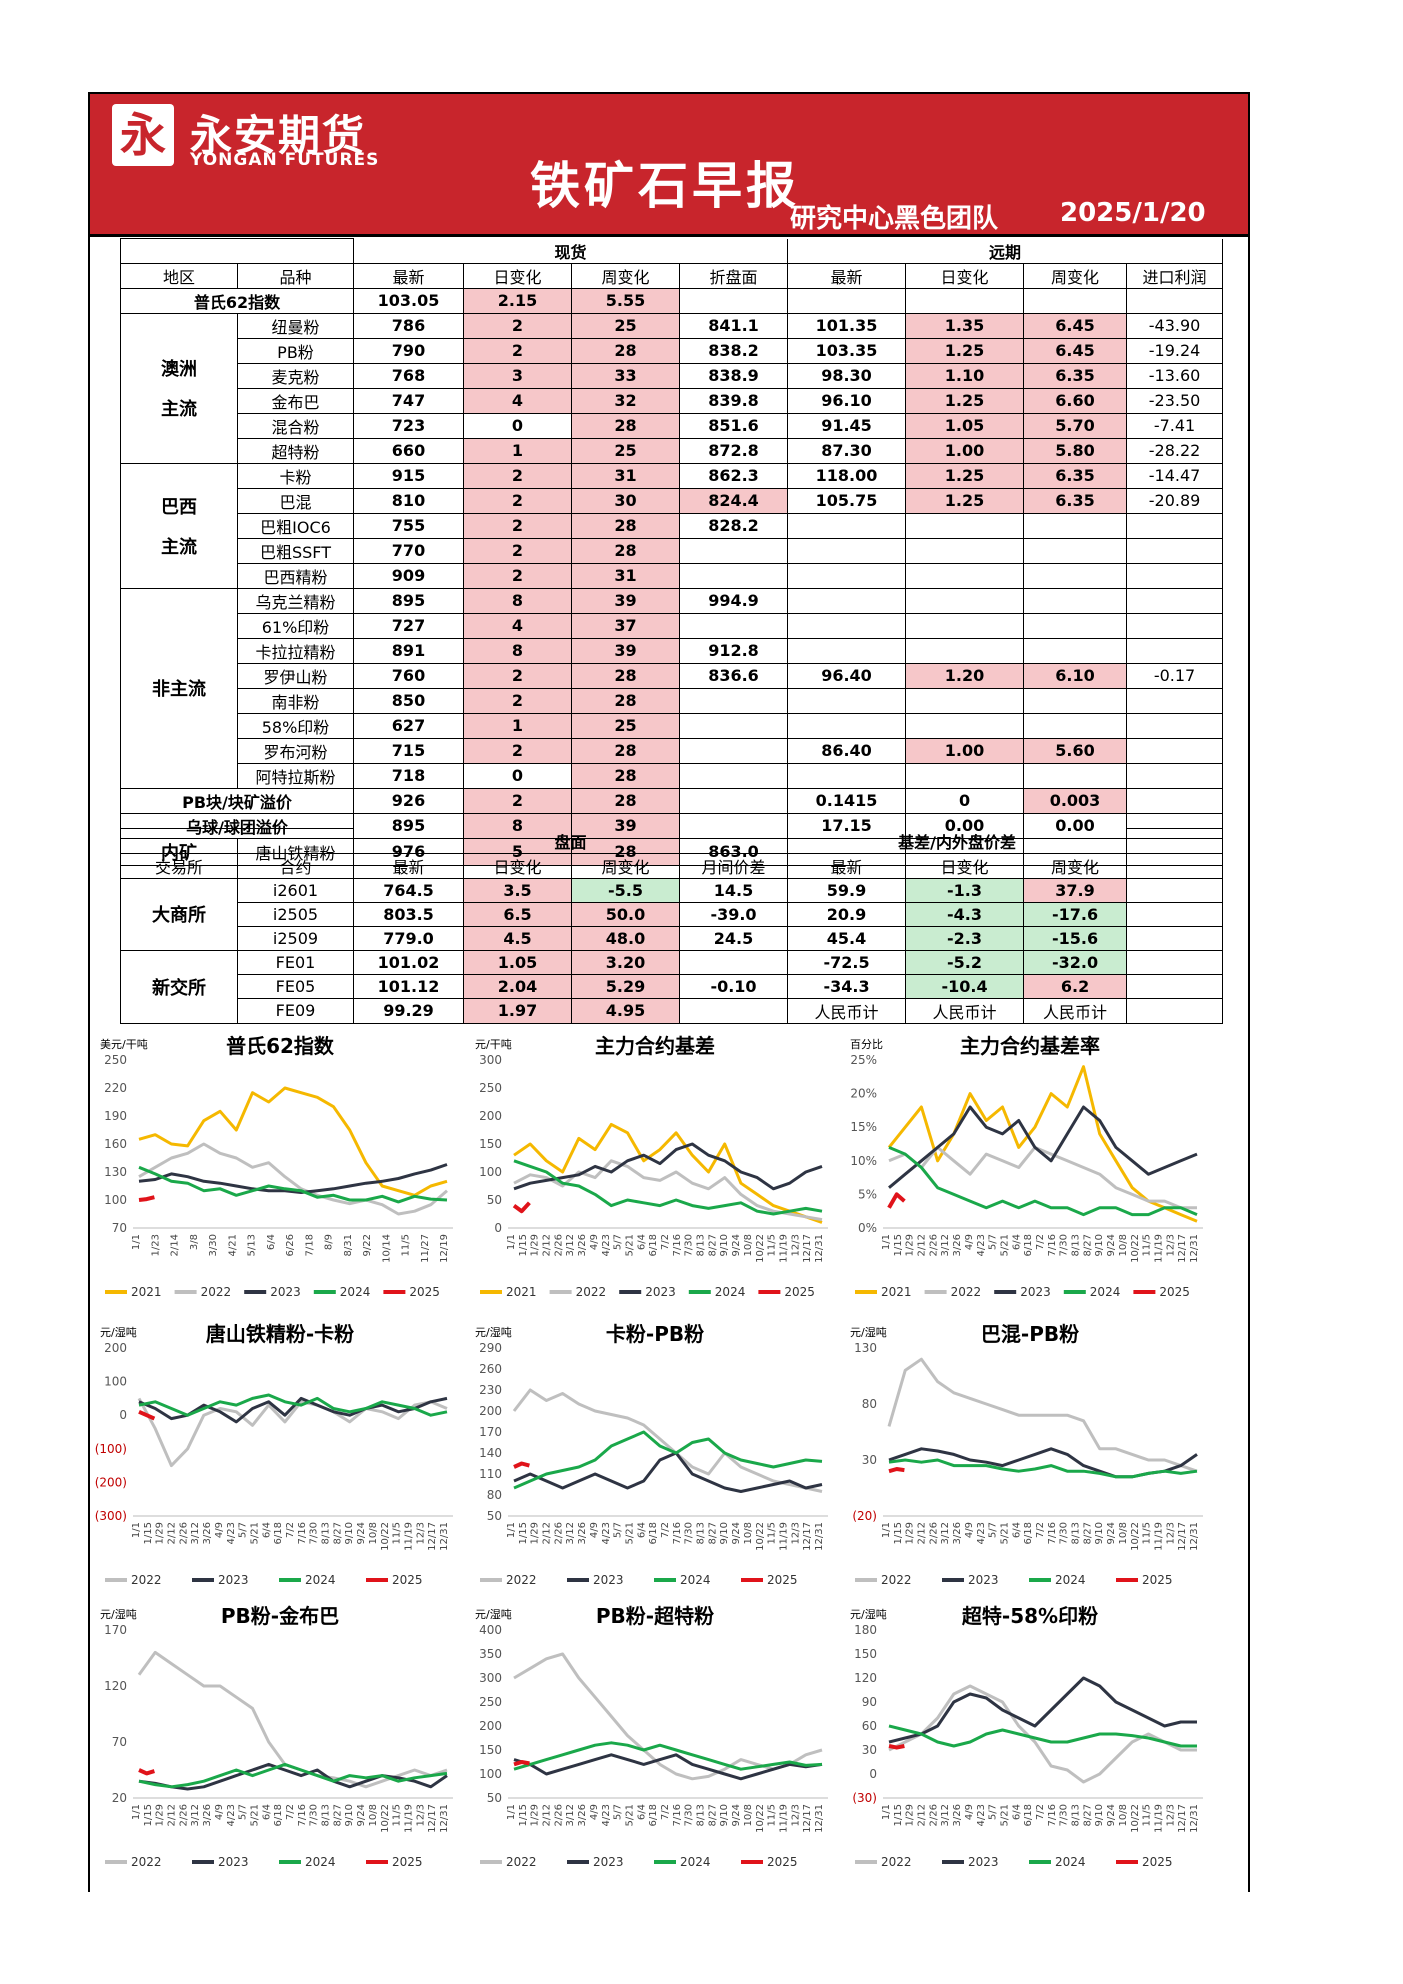 The image size is (1403, 1984). Describe the element at coordinates (408, 300) in the screenshot. I see `index-latest: 103.05` at that location.